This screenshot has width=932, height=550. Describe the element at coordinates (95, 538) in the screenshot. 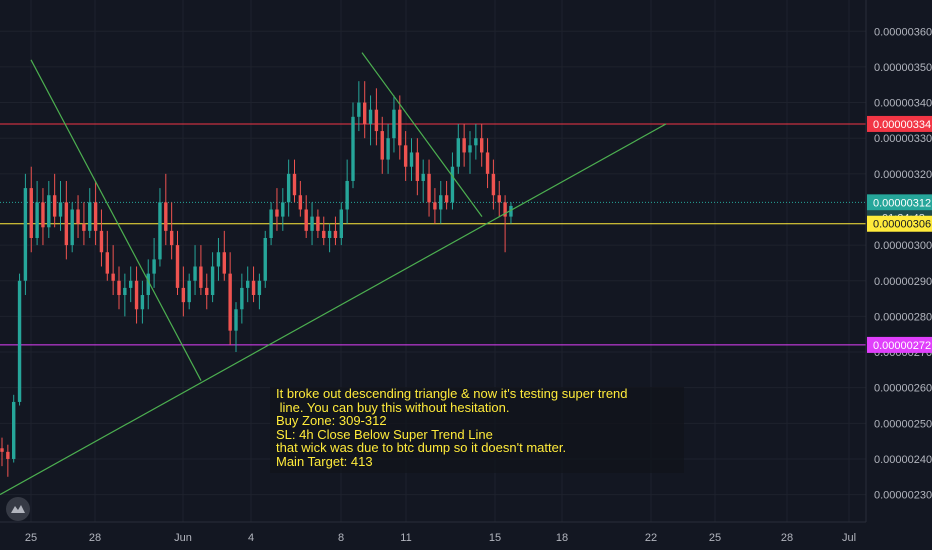

I see `time-tick-label: 28` at that location.